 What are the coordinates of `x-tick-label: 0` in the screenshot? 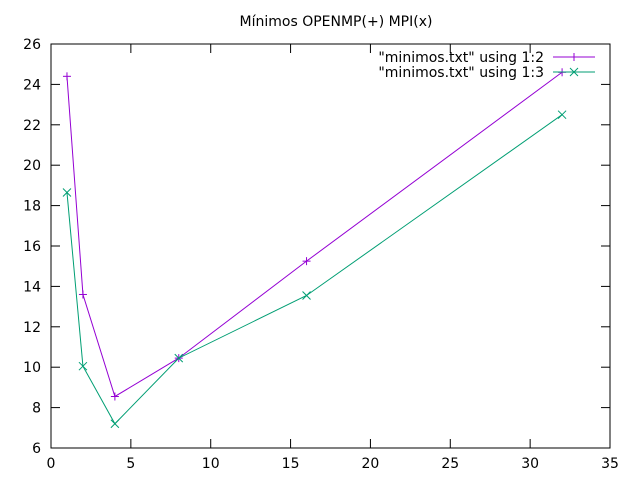 It's located at (51, 464).